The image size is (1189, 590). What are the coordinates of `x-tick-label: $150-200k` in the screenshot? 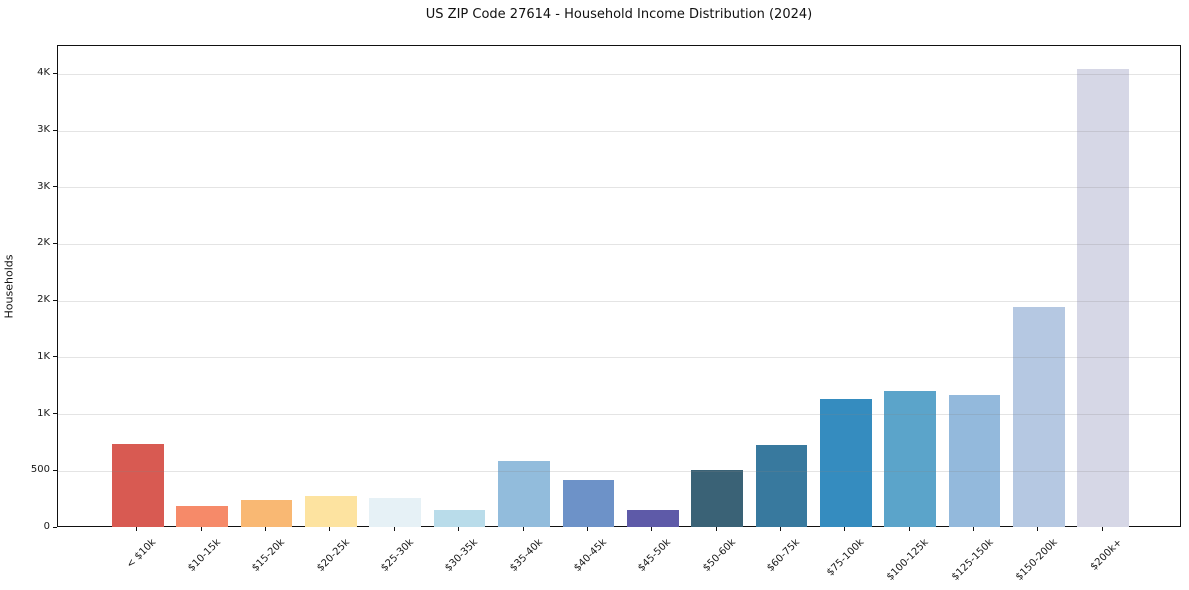 It's located at (1036, 560).